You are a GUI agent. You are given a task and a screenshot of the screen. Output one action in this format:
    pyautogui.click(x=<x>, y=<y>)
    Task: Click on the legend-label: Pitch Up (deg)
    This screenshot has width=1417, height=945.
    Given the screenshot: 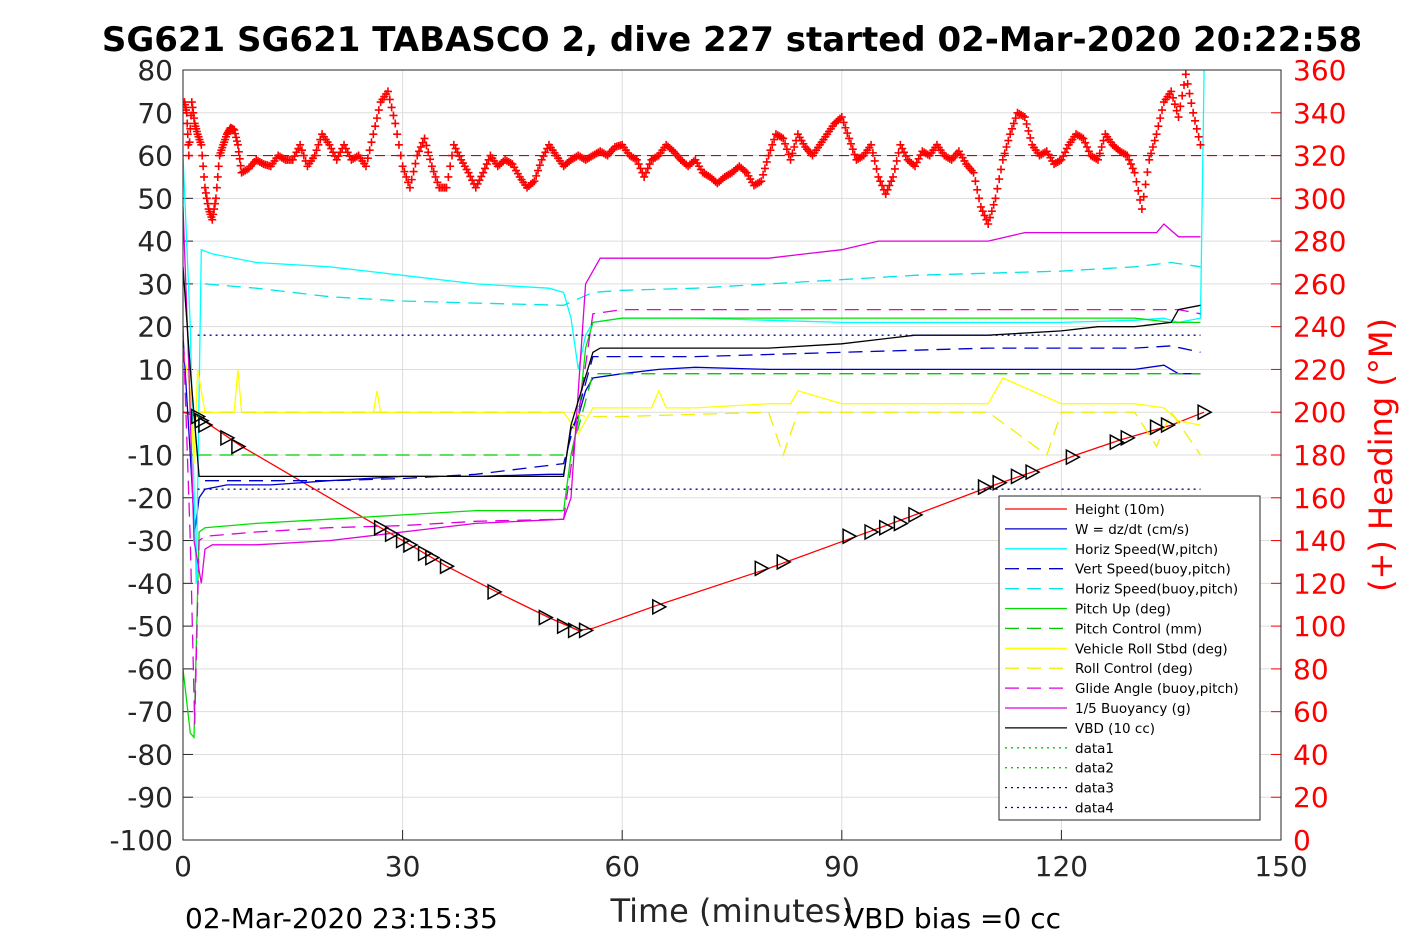 What is the action you would take?
    pyautogui.click(x=1123, y=610)
    